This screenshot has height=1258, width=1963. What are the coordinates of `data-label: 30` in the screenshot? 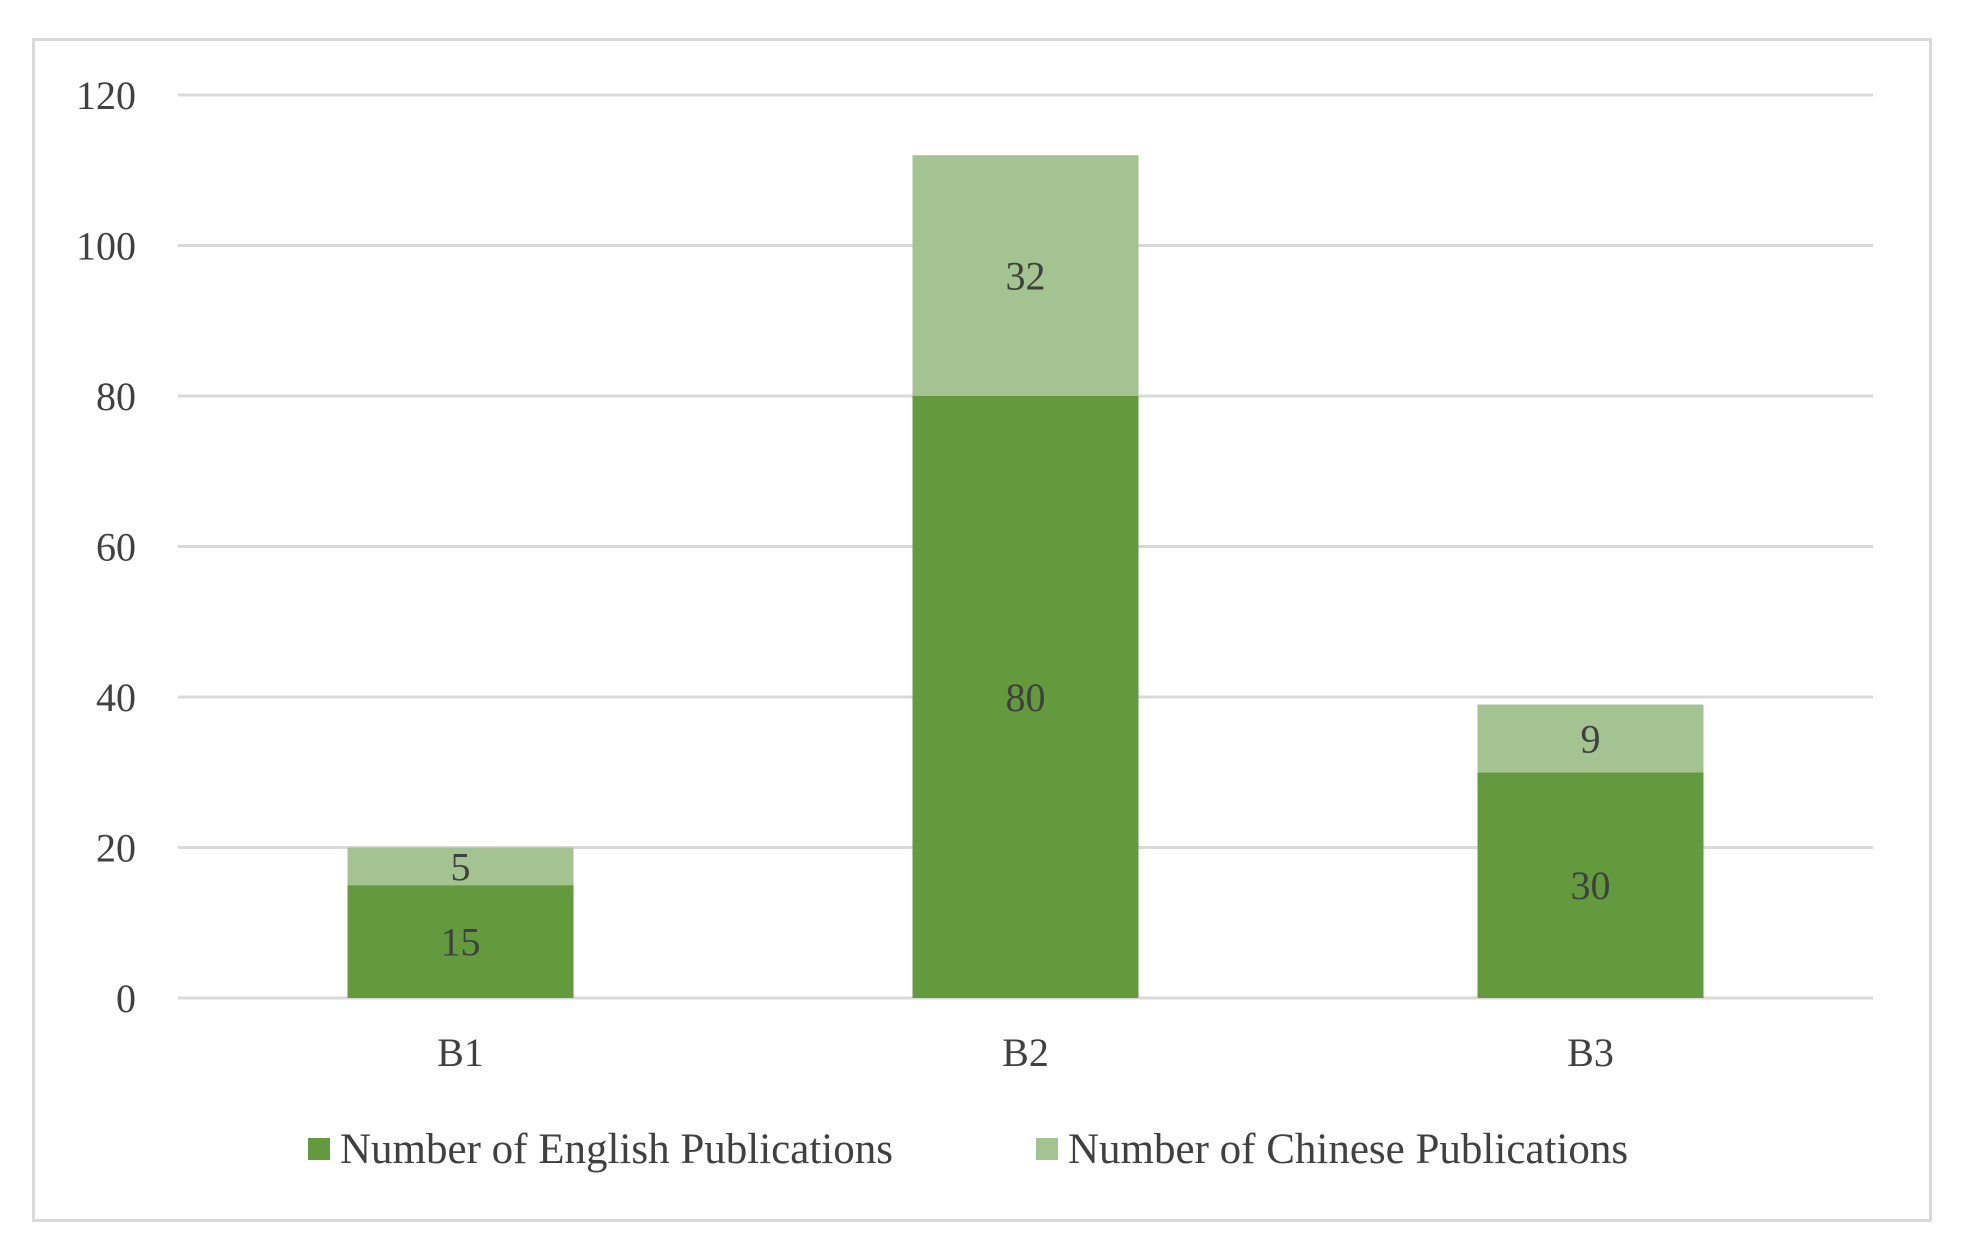 It's located at (1591, 885).